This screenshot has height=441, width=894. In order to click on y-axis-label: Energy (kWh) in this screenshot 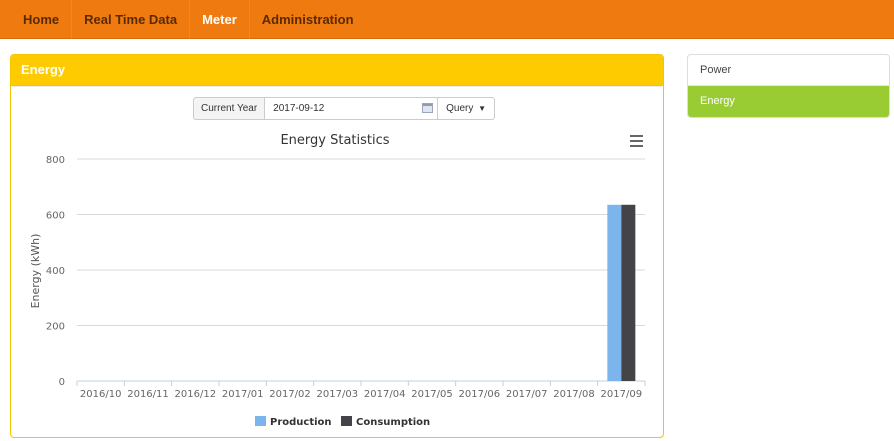, I will do `click(35, 271)`.